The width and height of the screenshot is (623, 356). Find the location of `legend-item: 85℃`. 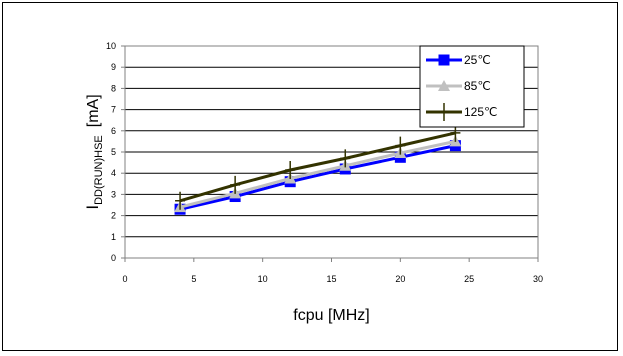

legend-item: 85℃ is located at coordinates (458, 86).